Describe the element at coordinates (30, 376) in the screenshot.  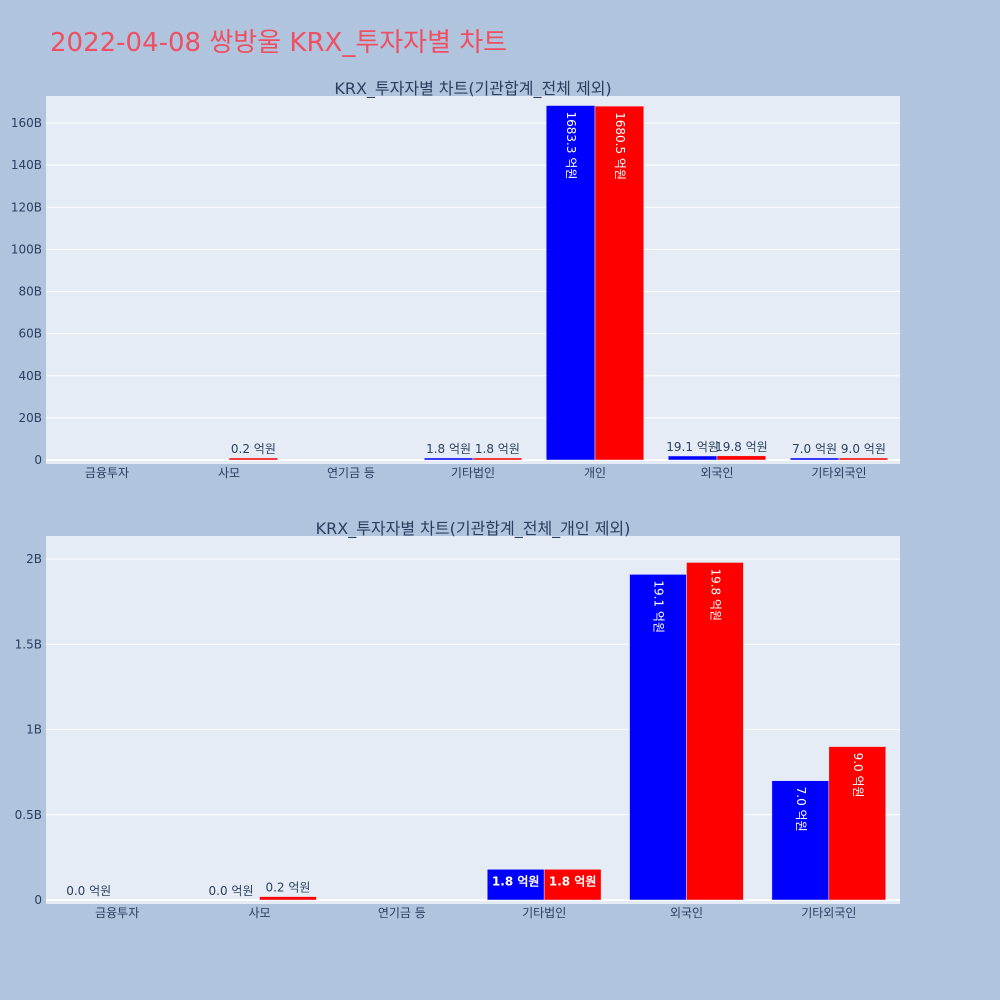
I see `y-tick-label: 40B` at that location.